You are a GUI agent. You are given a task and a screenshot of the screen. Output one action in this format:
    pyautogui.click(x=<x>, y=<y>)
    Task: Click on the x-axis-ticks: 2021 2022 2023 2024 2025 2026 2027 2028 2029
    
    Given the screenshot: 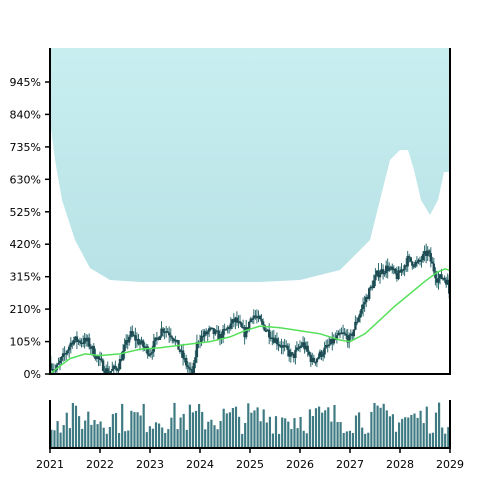 What is the action you would take?
    pyautogui.click(x=250, y=459)
    